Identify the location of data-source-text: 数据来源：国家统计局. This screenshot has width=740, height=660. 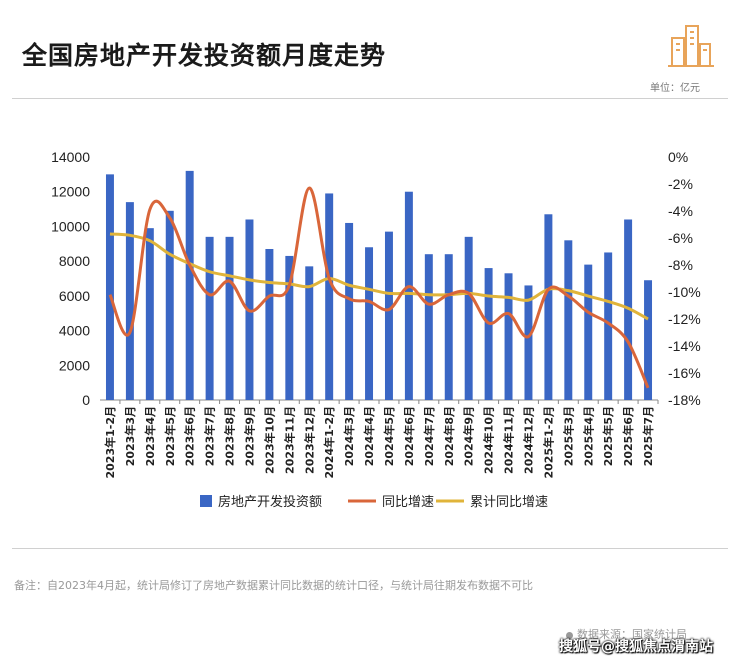
(632, 634).